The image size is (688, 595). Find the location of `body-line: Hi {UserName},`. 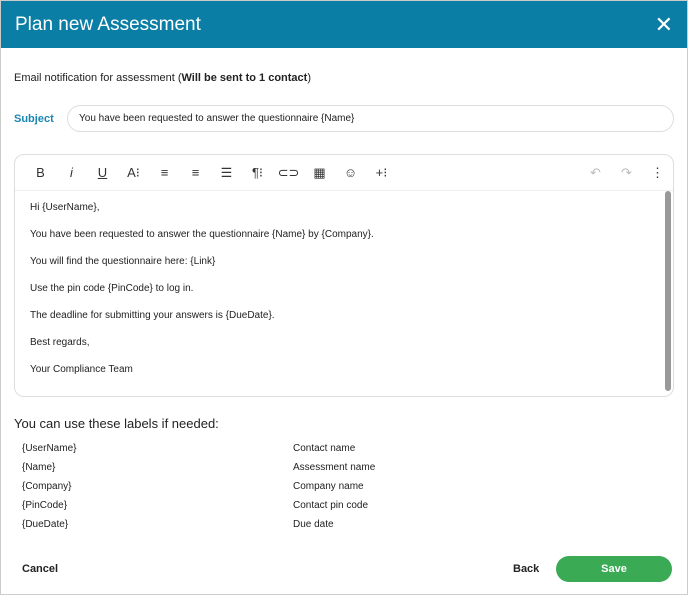

body-line: Hi {UserName}, is located at coordinates (65, 207).